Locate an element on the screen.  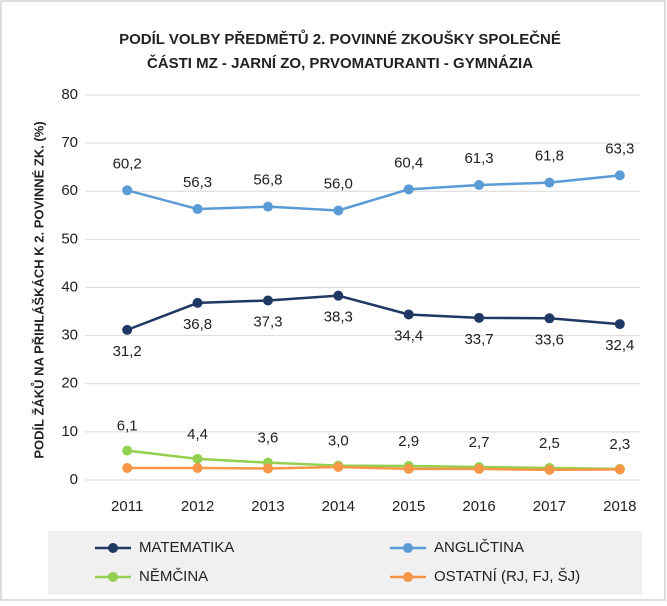
data-label: 33,6 is located at coordinates (549, 339).